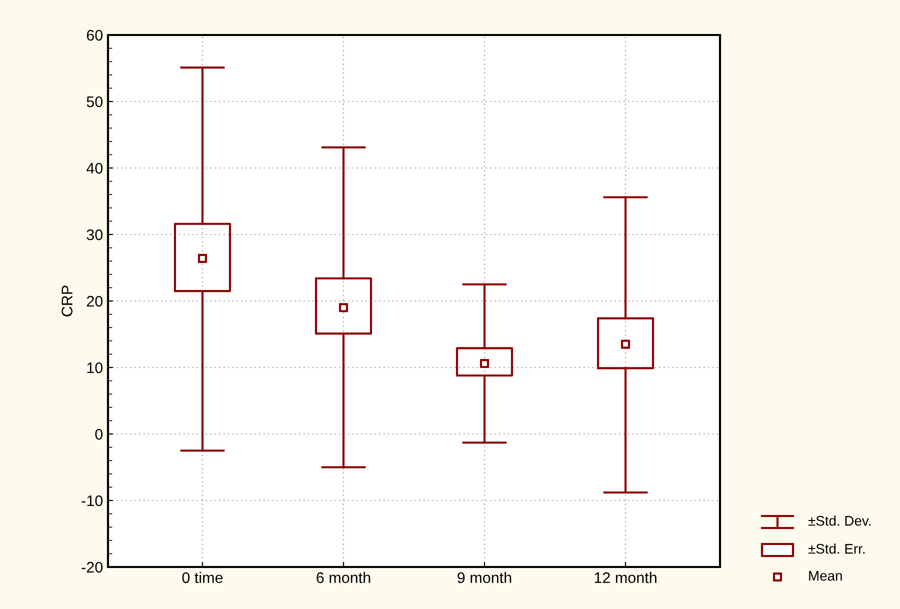  I want to click on x-tick-label: 9 month, so click(485, 578).